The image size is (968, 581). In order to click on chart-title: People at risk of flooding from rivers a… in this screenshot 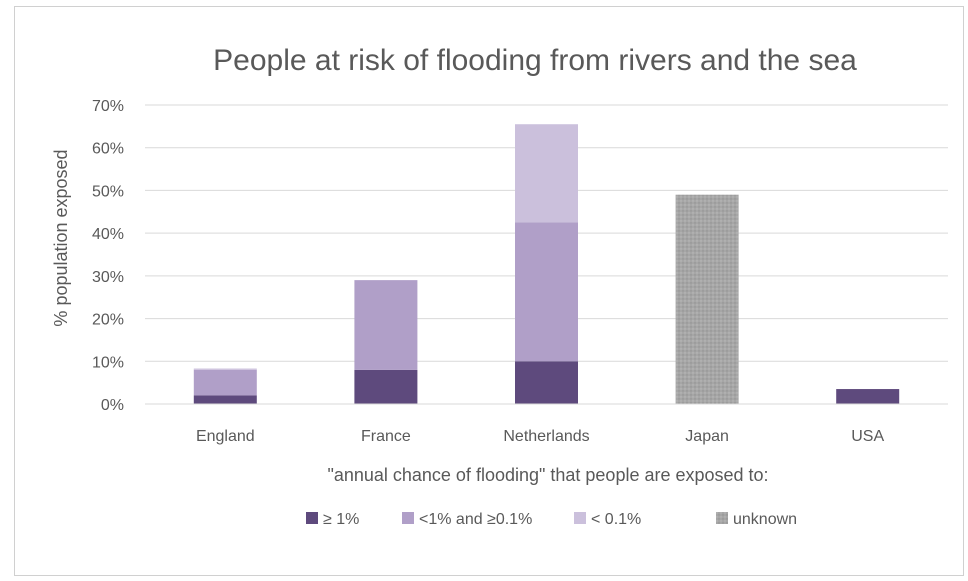, I will do `click(535, 60)`.